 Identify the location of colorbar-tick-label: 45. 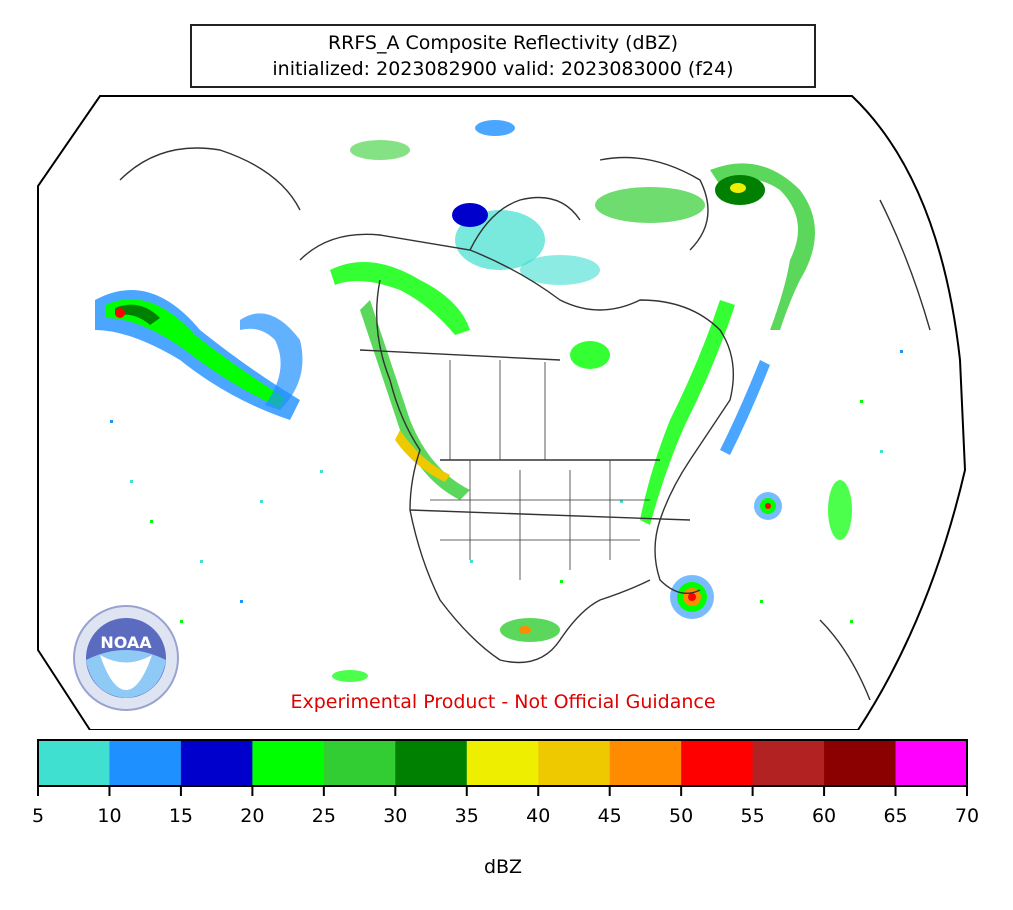
(610, 816).